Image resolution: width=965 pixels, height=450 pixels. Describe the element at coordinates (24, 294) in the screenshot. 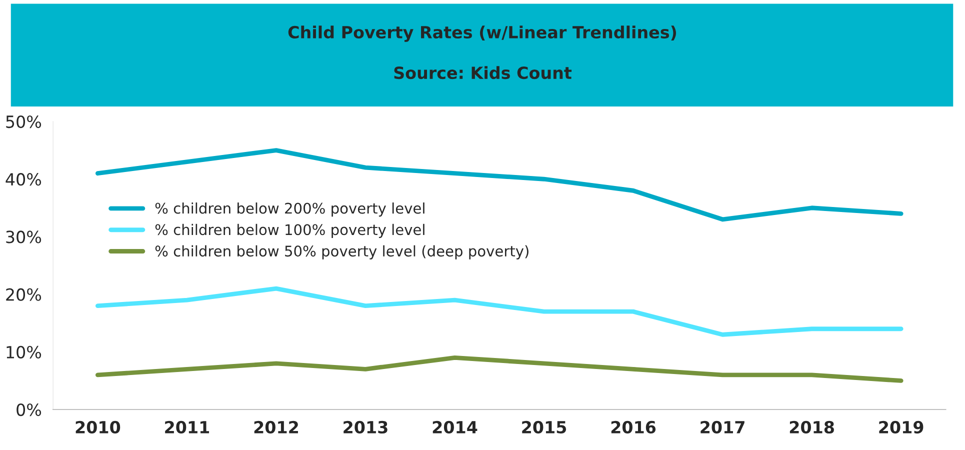

I see `y-tick-label: 20%` at that location.